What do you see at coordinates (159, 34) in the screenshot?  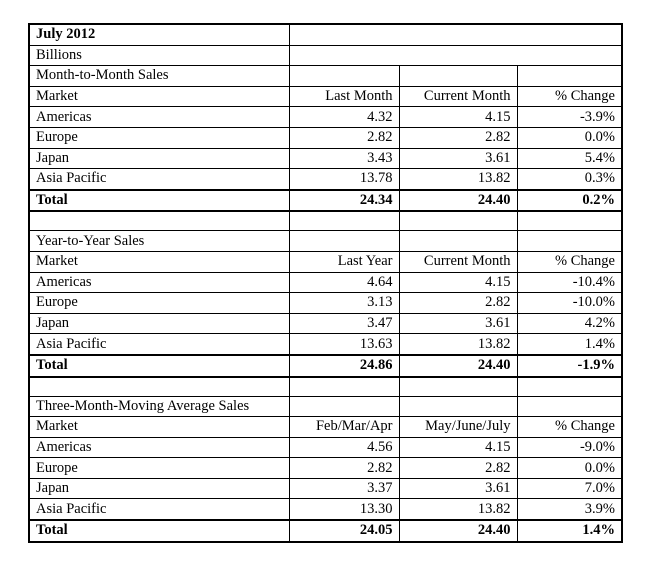 I see `report-title: July 2012` at bounding box center [159, 34].